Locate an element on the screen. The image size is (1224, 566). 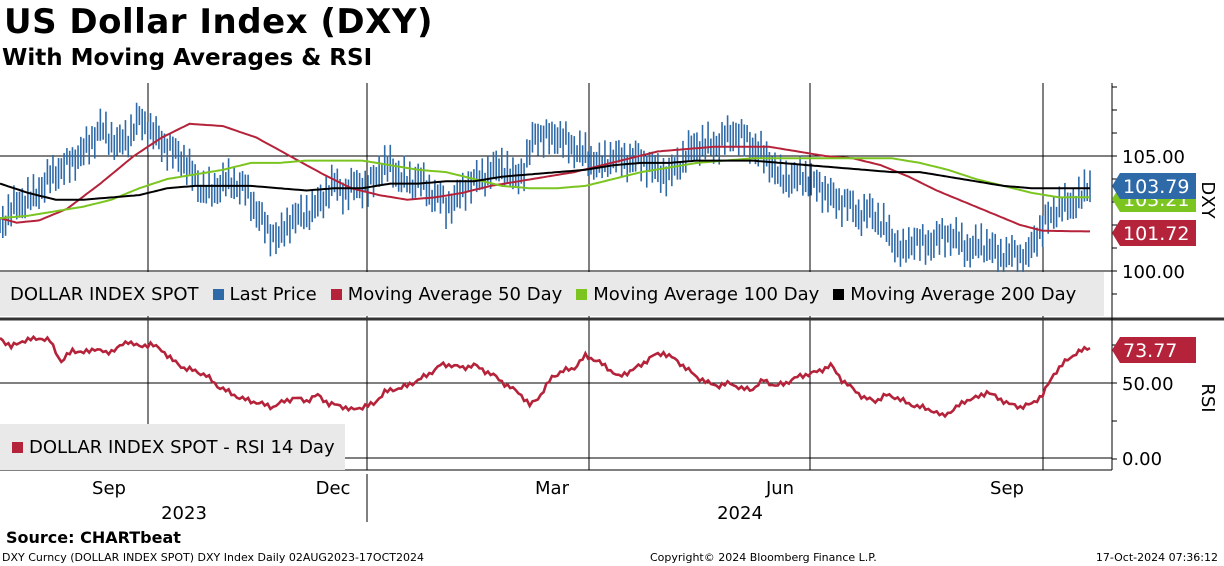
last-price-tag is located at coordinates (1154, 186).